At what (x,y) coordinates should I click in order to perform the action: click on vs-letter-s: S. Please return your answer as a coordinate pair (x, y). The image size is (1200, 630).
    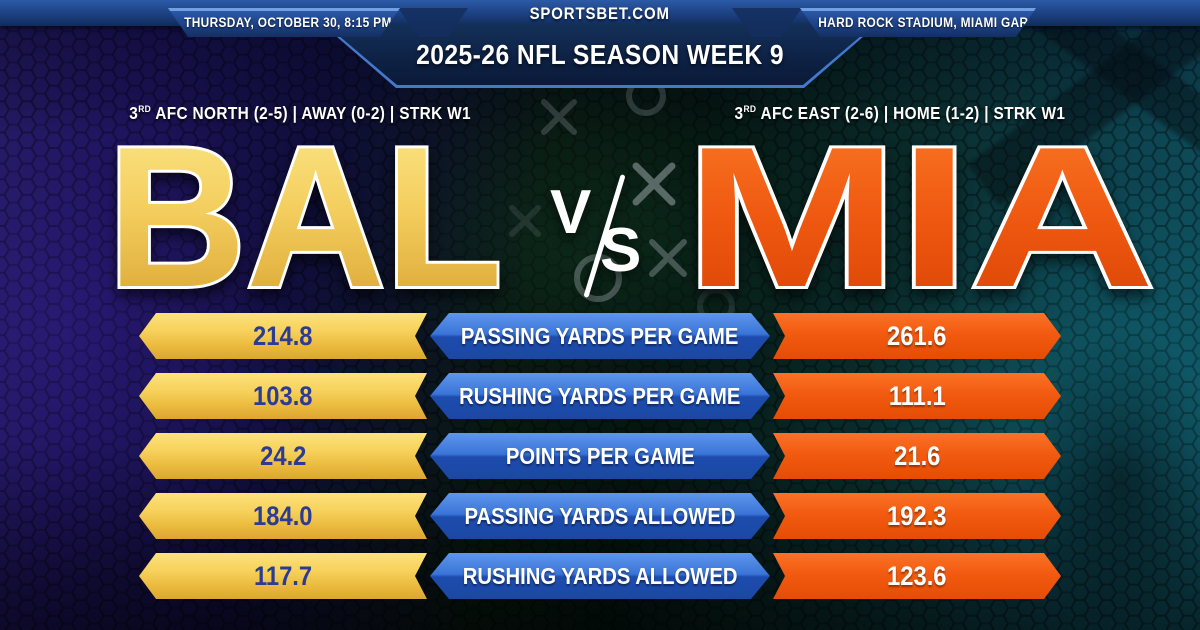
    Looking at the image, I should click on (621, 250).